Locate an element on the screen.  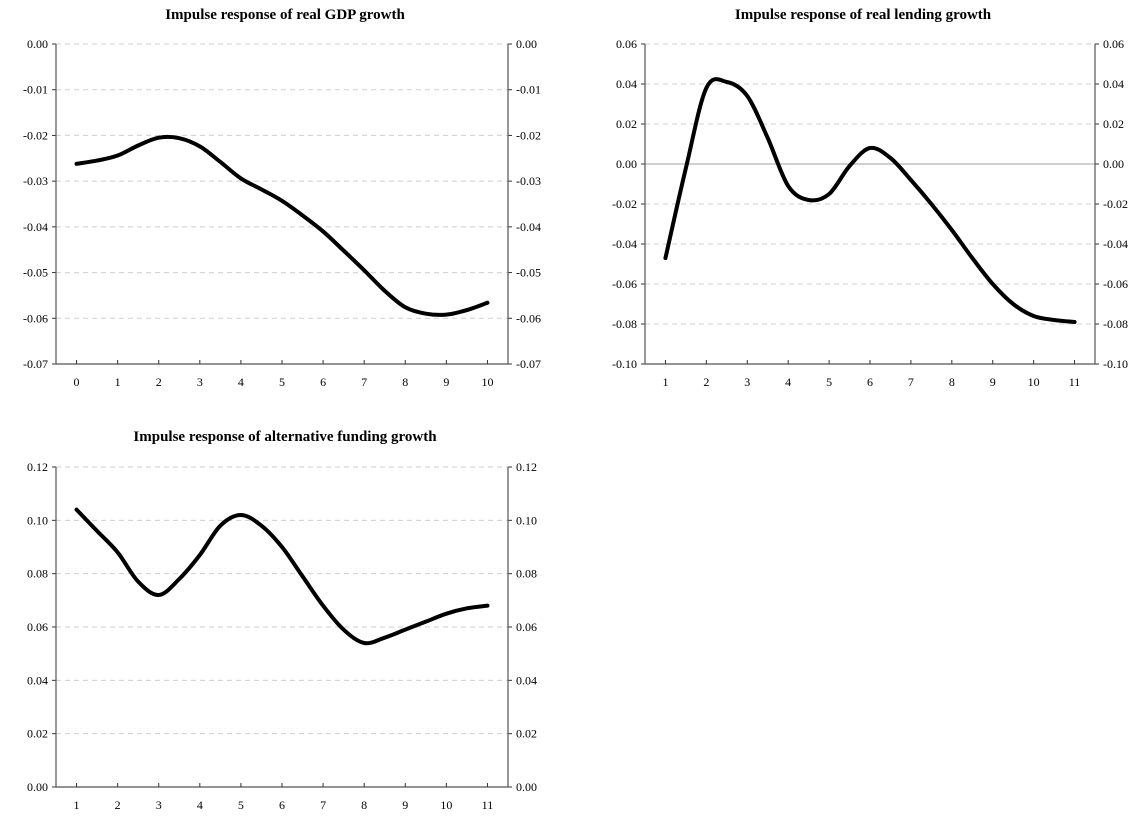
y-tick-label-left: -0.10 is located at coordinates (624, 364).